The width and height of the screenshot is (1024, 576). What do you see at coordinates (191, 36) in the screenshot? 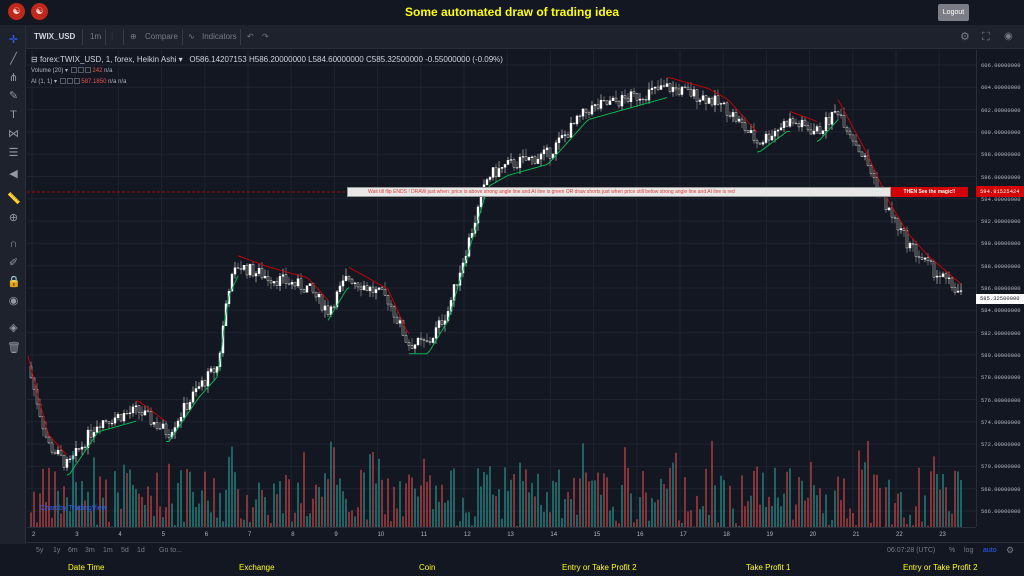
I see `indicators-icon: ∿` at bounding box center [191, 36].